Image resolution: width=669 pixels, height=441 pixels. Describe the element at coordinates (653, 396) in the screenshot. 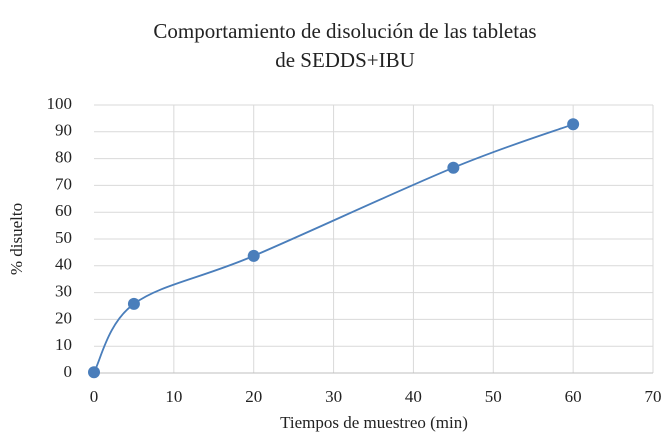

I see `x-tick-label: 70` at that location.